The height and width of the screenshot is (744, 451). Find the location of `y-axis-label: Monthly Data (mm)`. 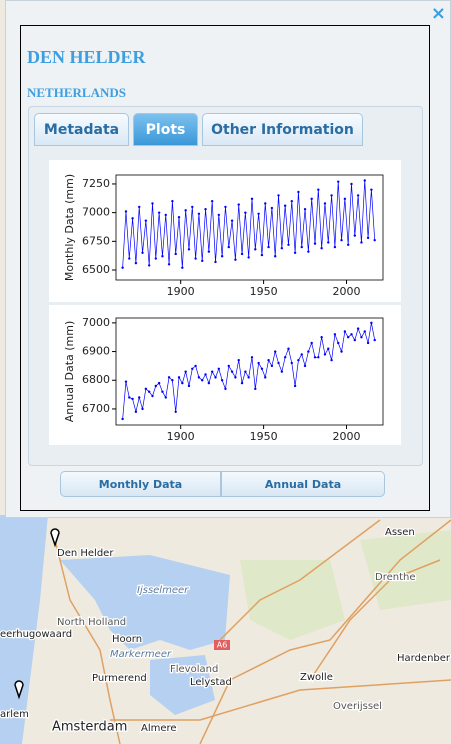

y-axis-label: Monthly Data (mm) is located at coordinates (69, 227).